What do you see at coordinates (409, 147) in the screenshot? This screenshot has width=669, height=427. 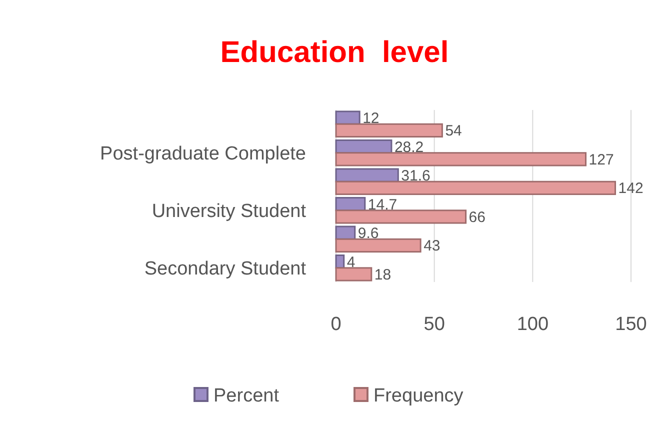 I see `data-label: 28.2` at bounding box center [409, 147].